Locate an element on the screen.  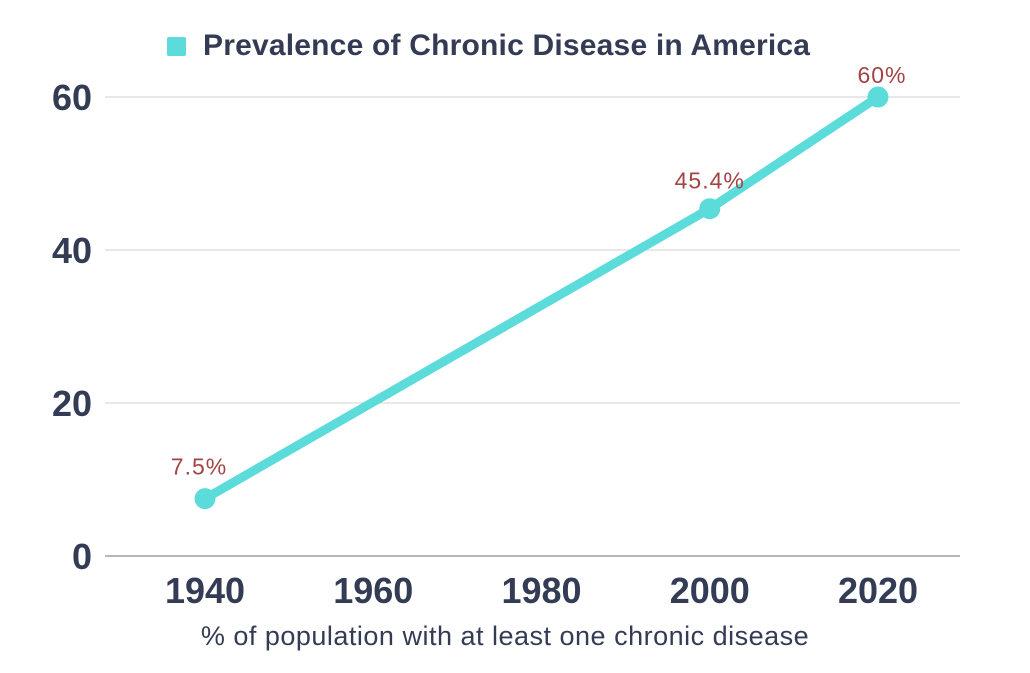
x-tick-label: 1960 is located at coordinates (373, 590).